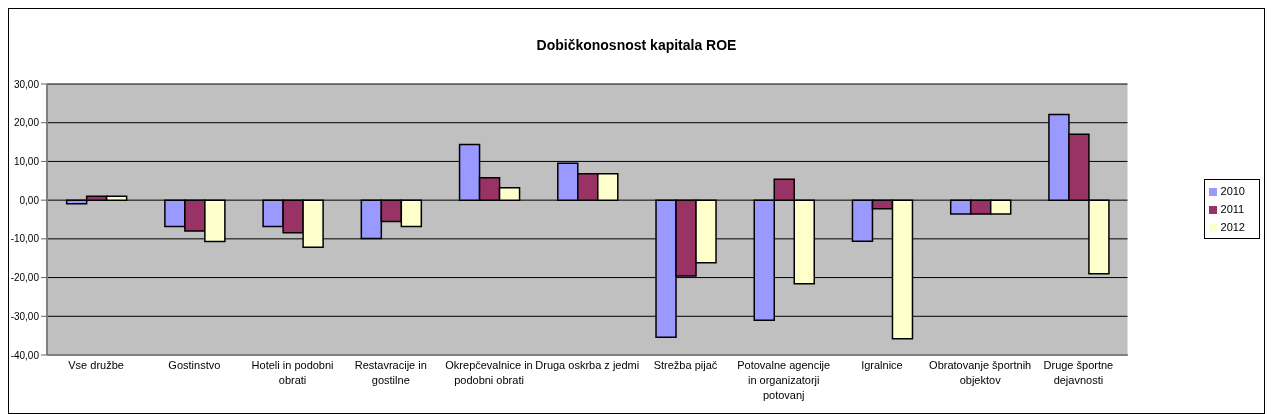 This screenshot has height=414, width=1277. Describe the element at coordinates (685, 365) in the screenshot. I see `x-tick-label: Strežba pijač` at that location.